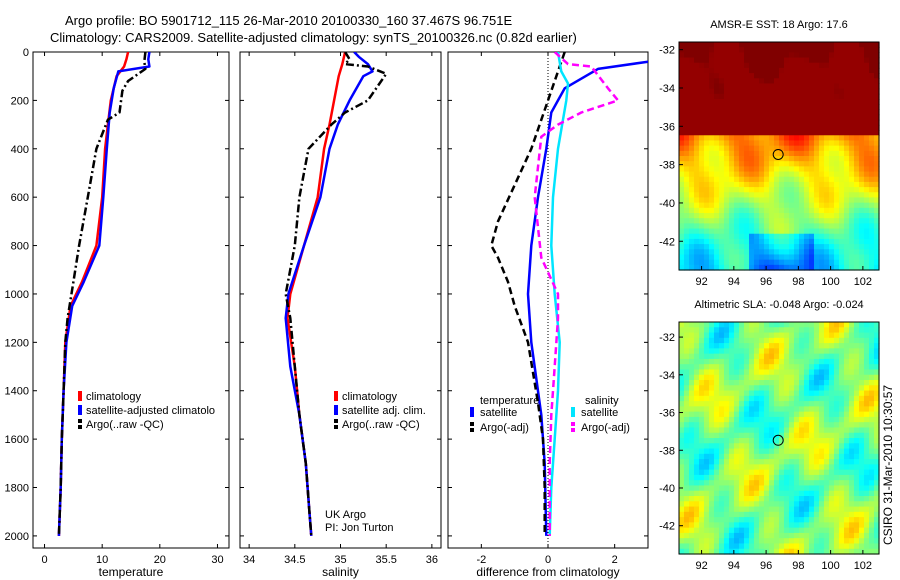  I want to click on y-tick-label: 1400, so click(17, 392).